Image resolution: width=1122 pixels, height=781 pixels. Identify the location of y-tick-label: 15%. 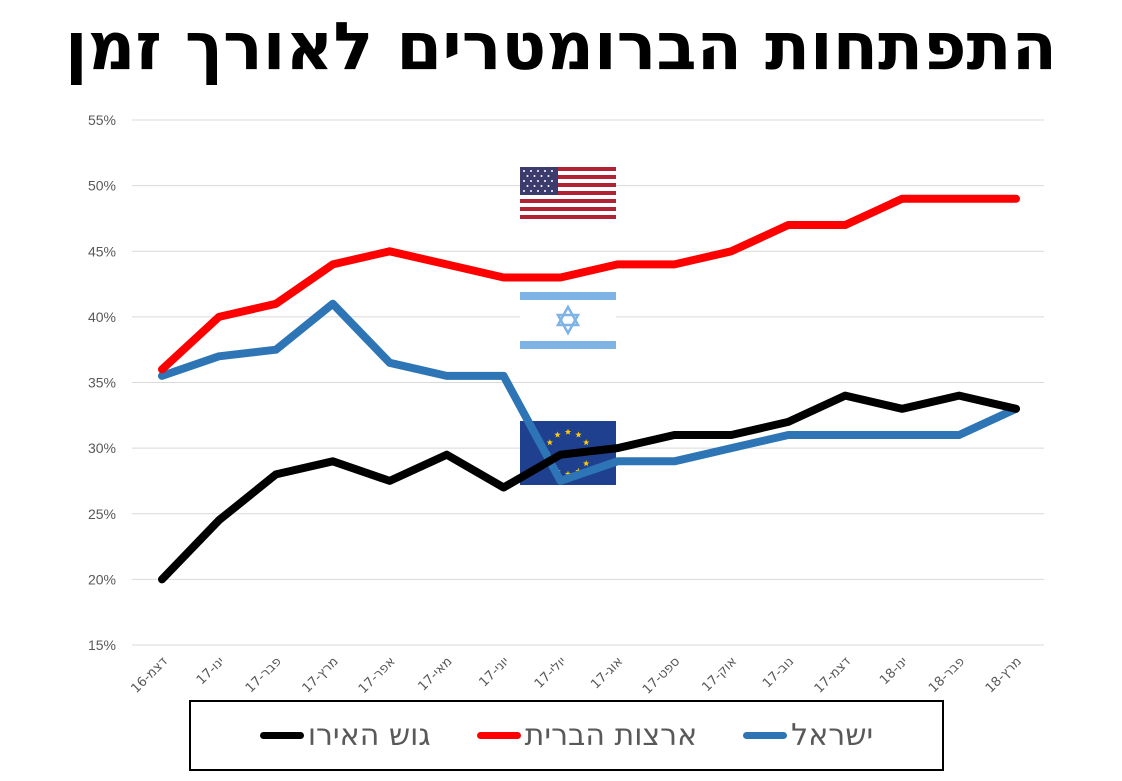
(102, 645).